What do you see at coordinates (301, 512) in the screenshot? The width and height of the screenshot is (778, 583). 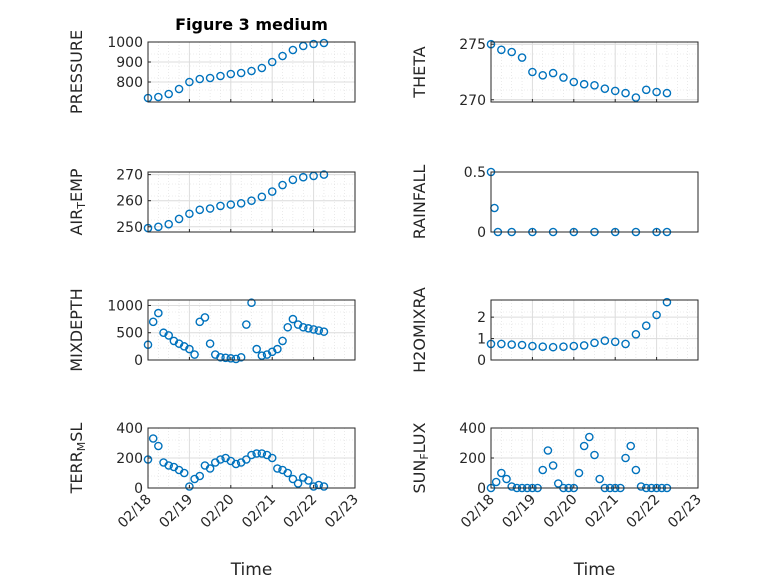 I see `x-tick-label: 02/22` at bounding box center [301, 512].